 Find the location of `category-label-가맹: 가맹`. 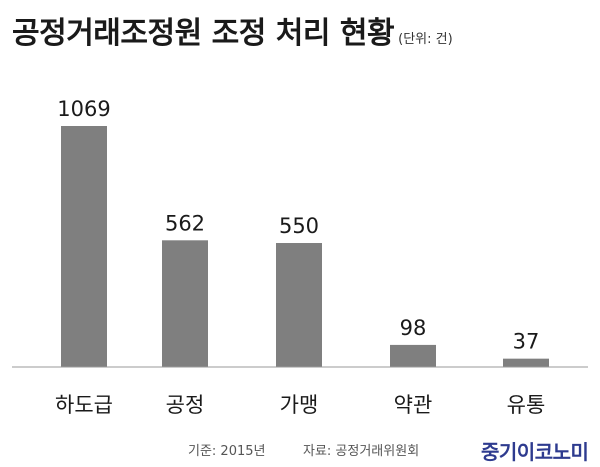

category-label-가맹: 가맹 is located at coordinates (299, 405).